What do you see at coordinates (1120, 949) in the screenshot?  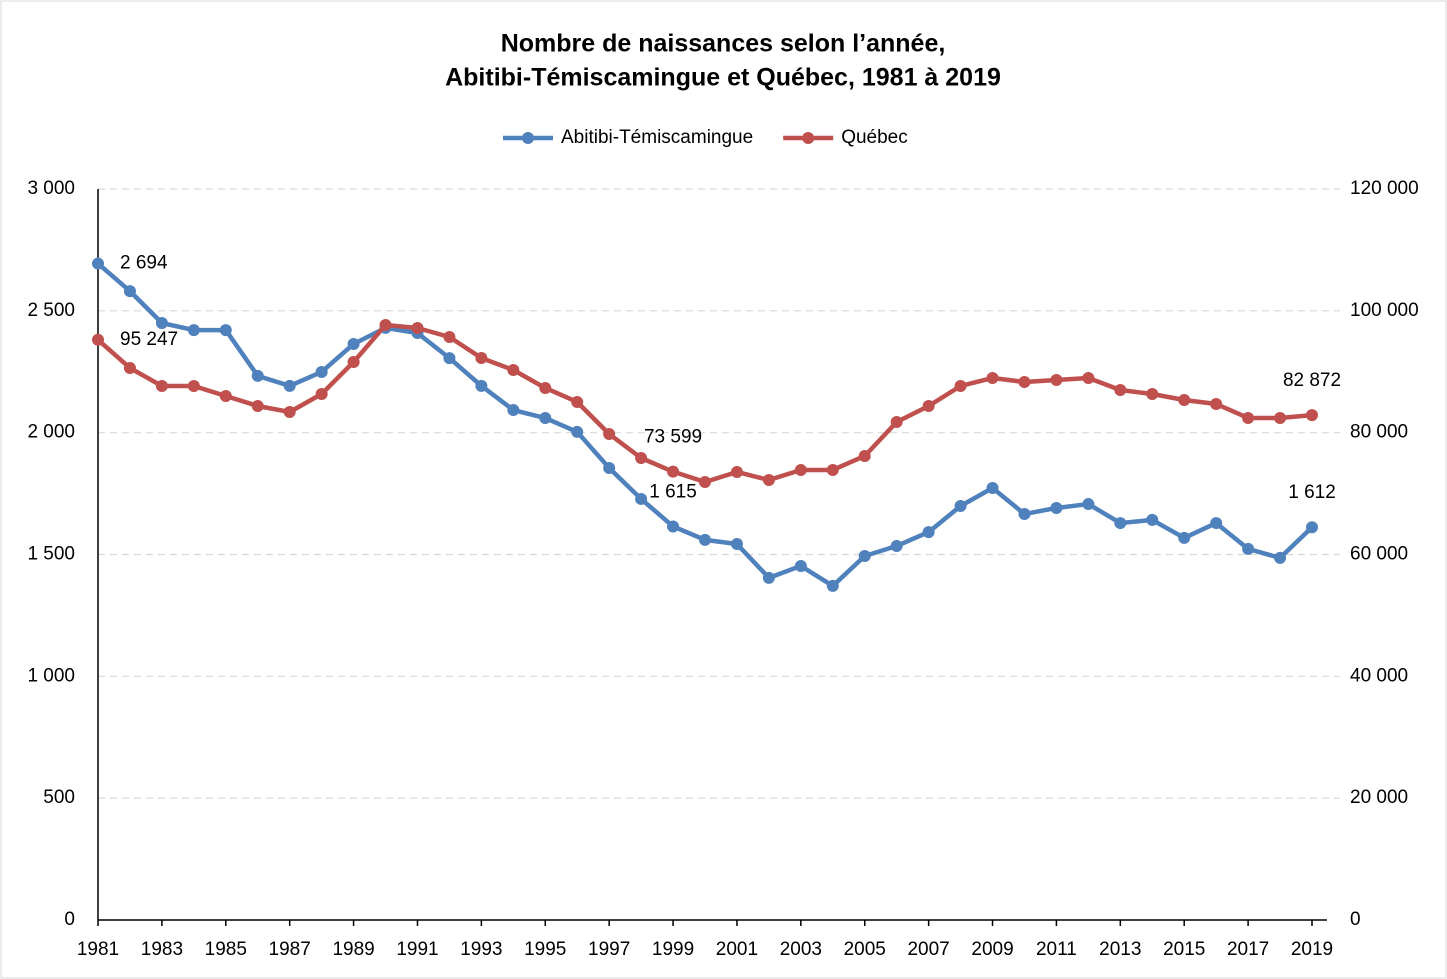 I see `x-tick-label: 2013` at bounding box center [1120, 949].